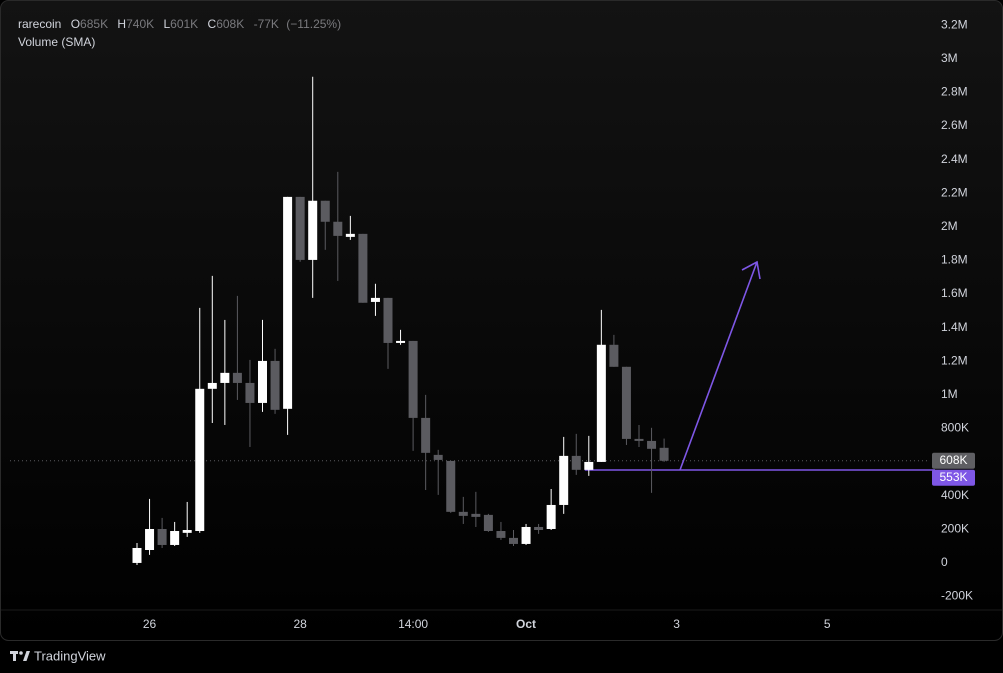 The image size is (1003, 673). What do you see at coordinates (140, 24) in the screenshot?
I see `high-value: 740K` at bounding box center [140, 24].